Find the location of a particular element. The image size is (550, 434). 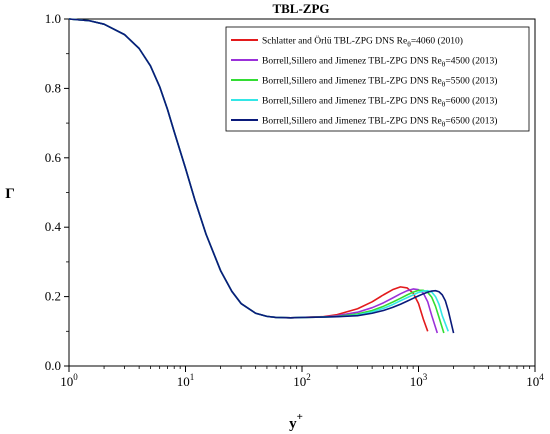

y-tick-label: 0.2 is located at coordinates (53, 296).